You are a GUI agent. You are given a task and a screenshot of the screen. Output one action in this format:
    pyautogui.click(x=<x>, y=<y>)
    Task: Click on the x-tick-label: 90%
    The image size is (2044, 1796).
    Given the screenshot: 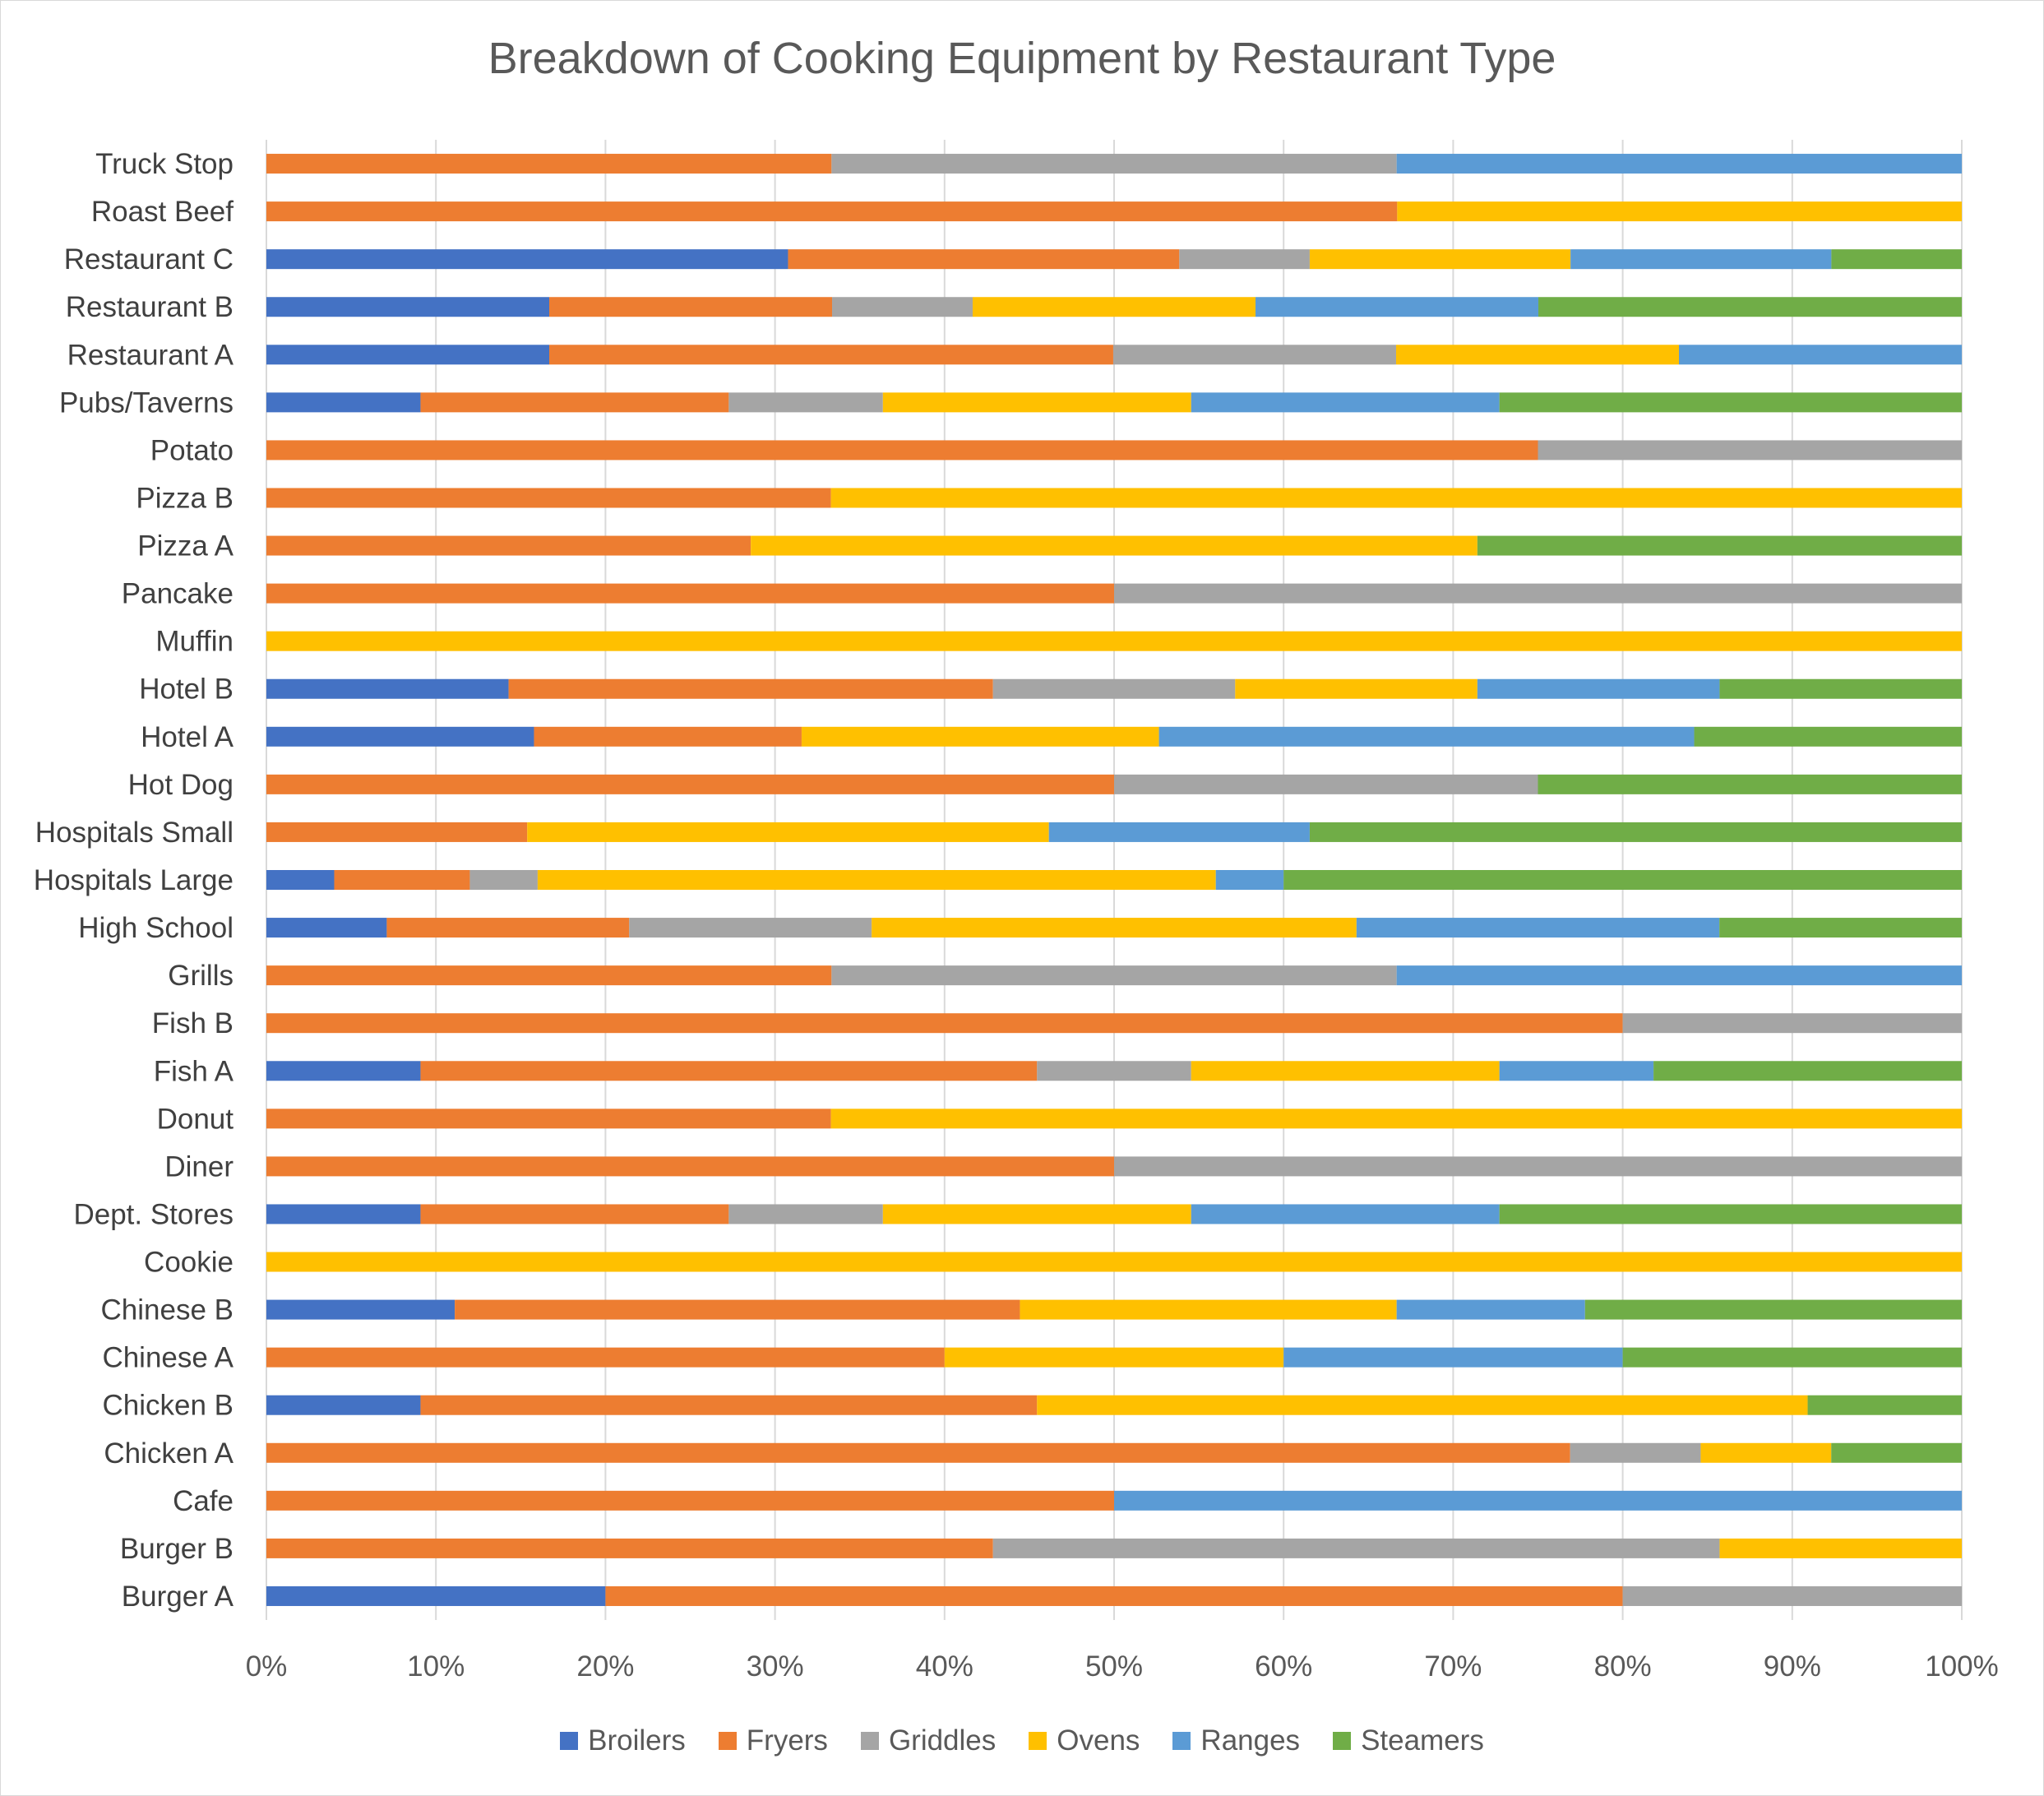 What is the action you would take?
    pyautogui.click(x=1792, y=1666)
    